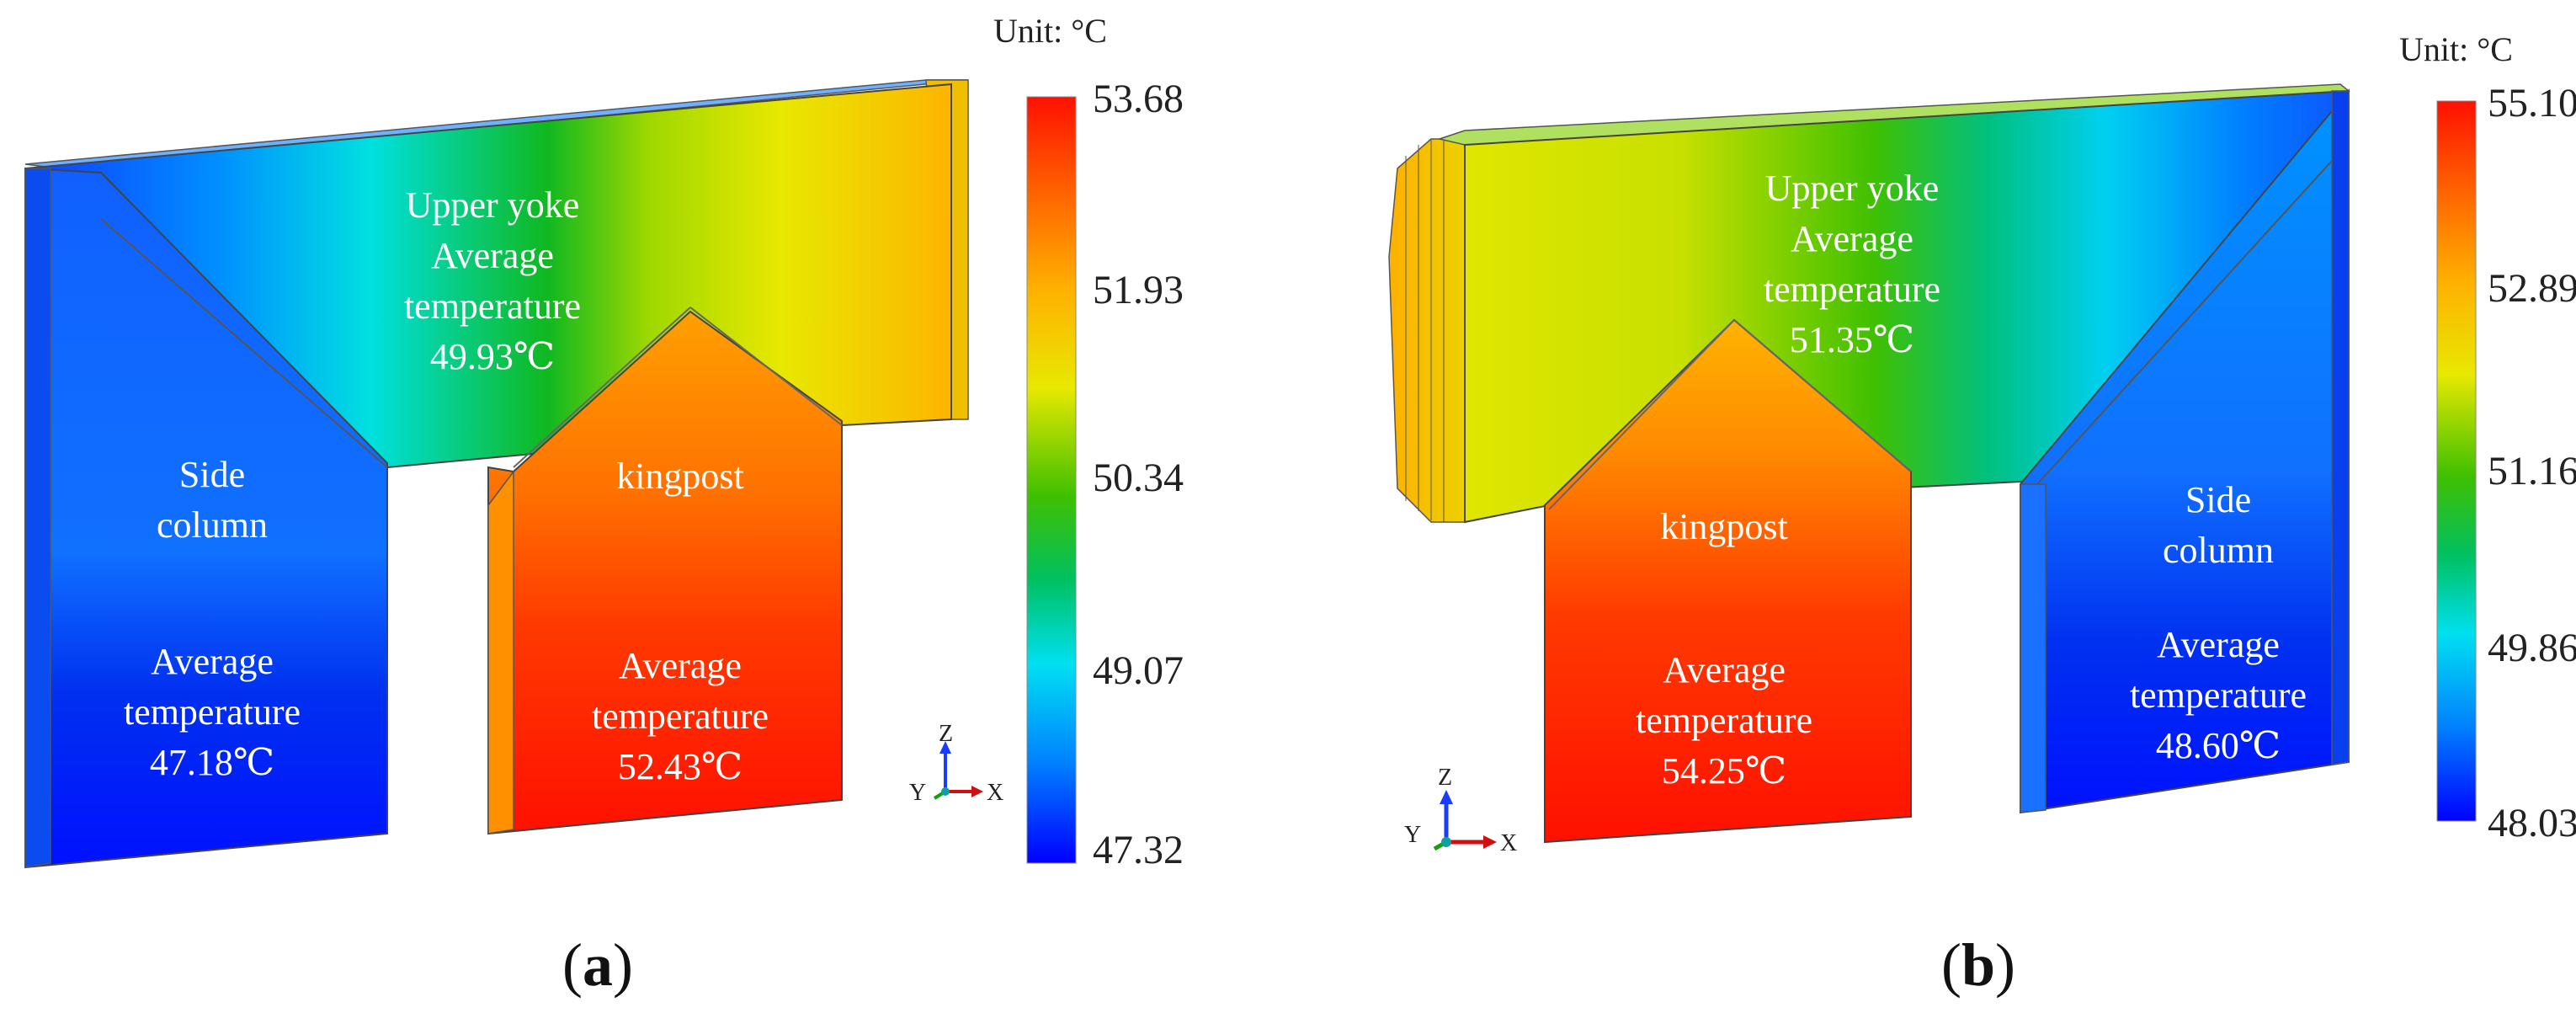 The width and height of the screenshot is (2576, 1013). Describe the element at coordinates (213, 500) in the screenshot. I see `side-column-label-a: Side column` at that location.